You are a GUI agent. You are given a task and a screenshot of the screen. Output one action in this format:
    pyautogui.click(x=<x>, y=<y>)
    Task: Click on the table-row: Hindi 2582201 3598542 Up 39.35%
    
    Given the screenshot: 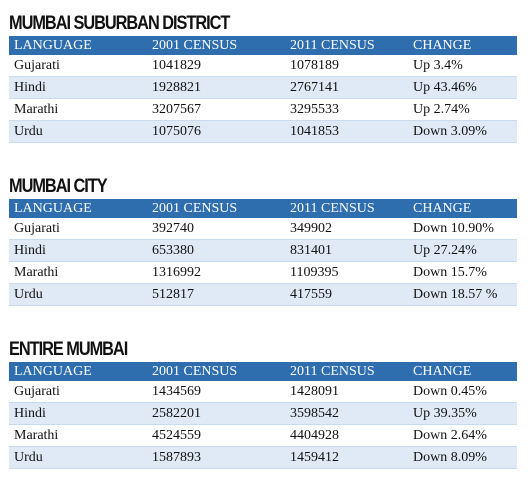 What is the action you would take?
    pyautogui.click(x=263, y=413)
    